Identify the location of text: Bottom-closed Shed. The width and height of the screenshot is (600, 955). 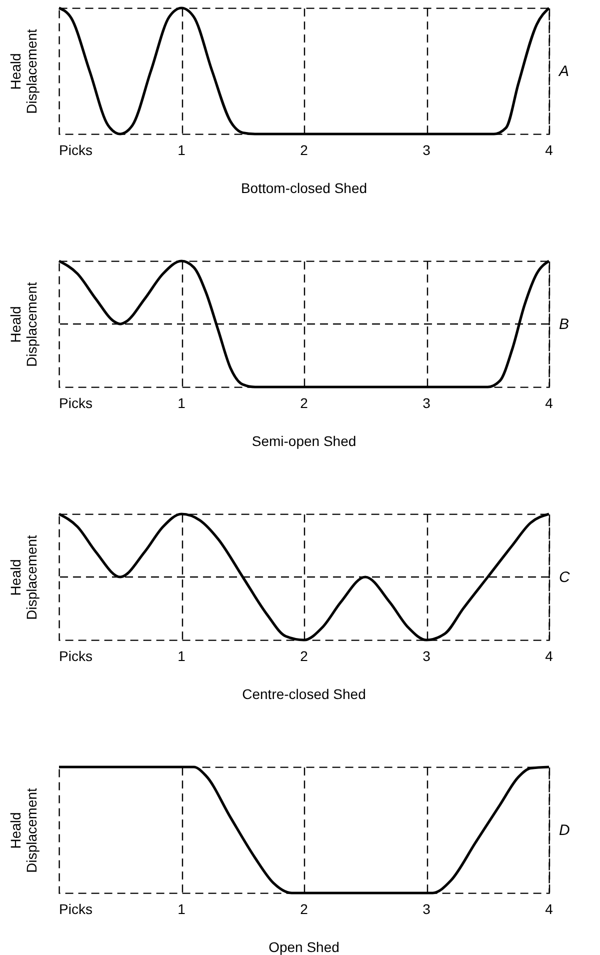
(304, 188).